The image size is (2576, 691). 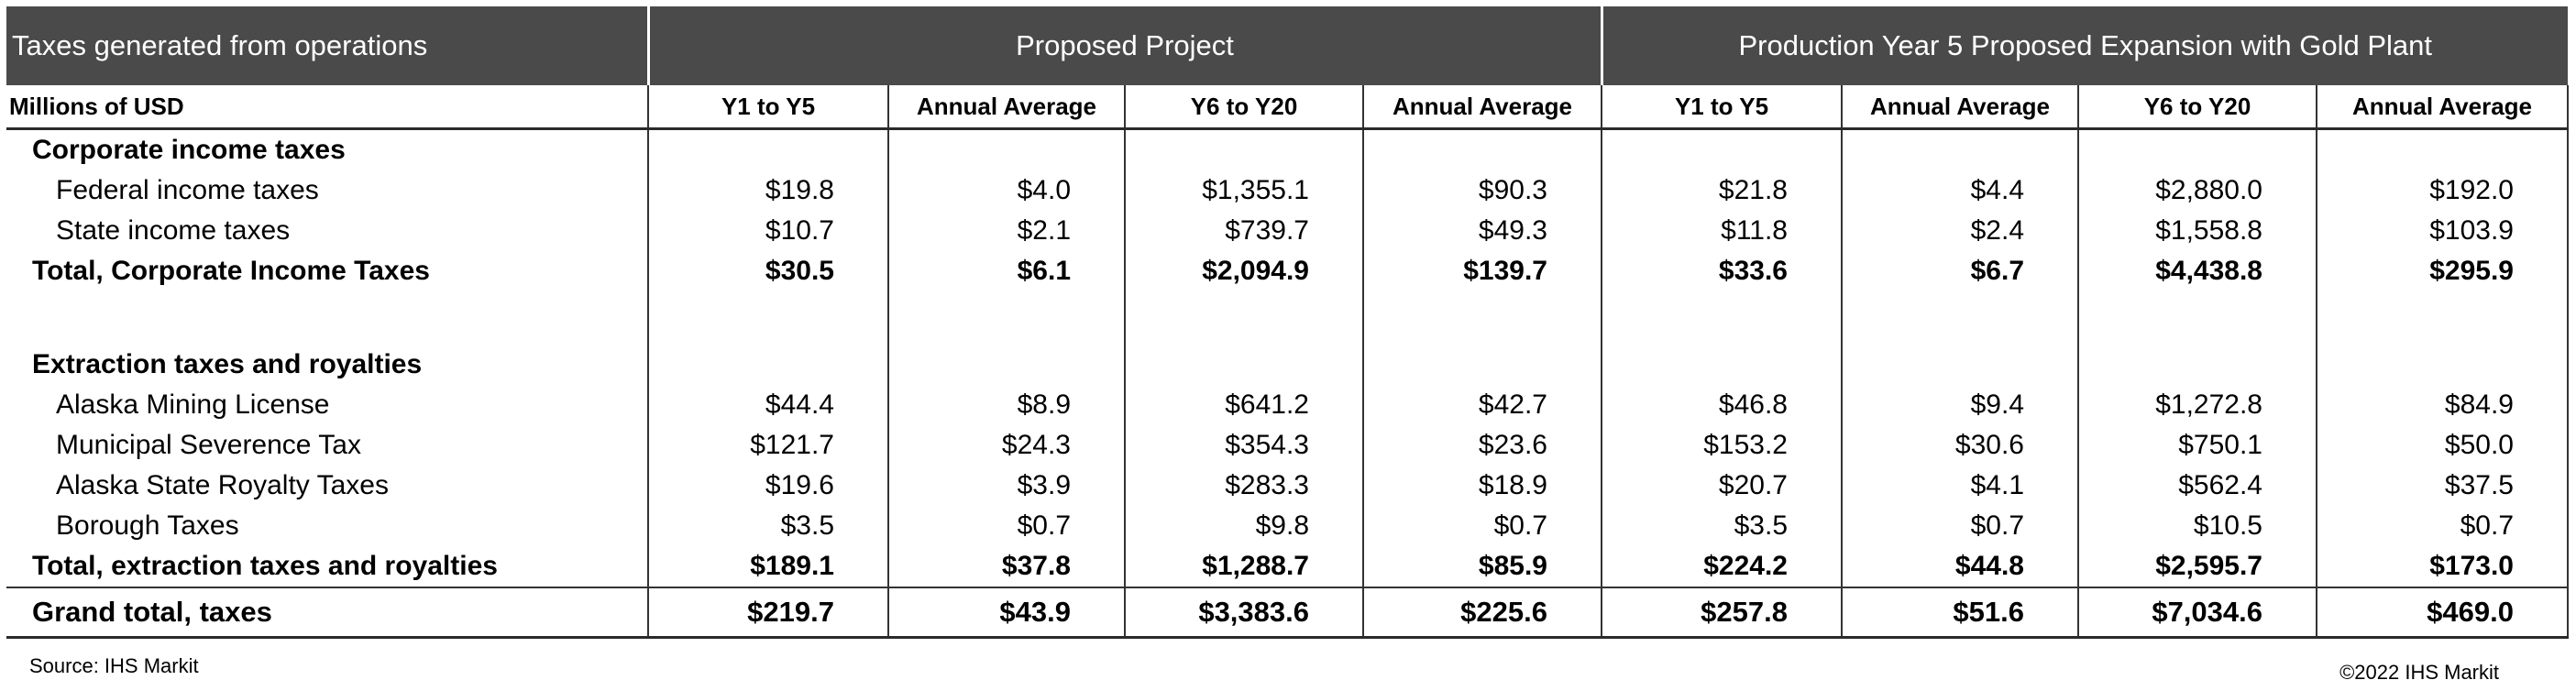 What do you see at coordinates (1482, 445) in the screenshot?
I see `table-cell: $23.6` at bounding box center [1482, 445].